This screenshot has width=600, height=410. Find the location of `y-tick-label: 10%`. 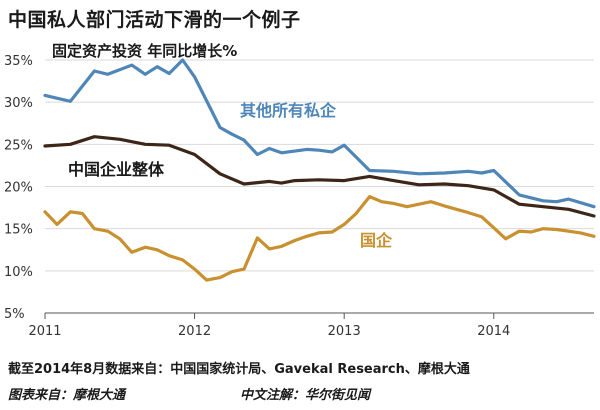

y-tick-label: 10% is located at coordinates (18, 272).